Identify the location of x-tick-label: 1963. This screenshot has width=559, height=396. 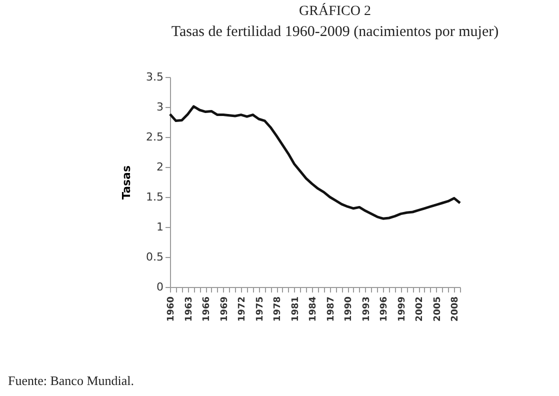
(189, 309).